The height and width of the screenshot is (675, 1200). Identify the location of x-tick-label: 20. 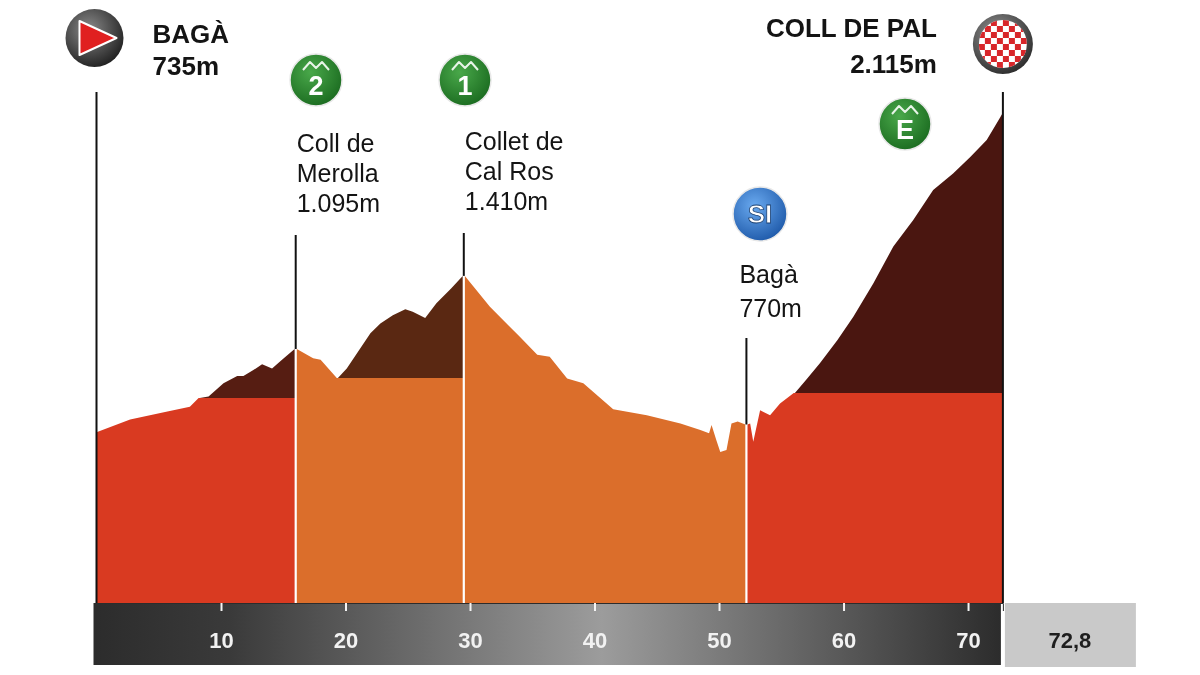
(346, 640).